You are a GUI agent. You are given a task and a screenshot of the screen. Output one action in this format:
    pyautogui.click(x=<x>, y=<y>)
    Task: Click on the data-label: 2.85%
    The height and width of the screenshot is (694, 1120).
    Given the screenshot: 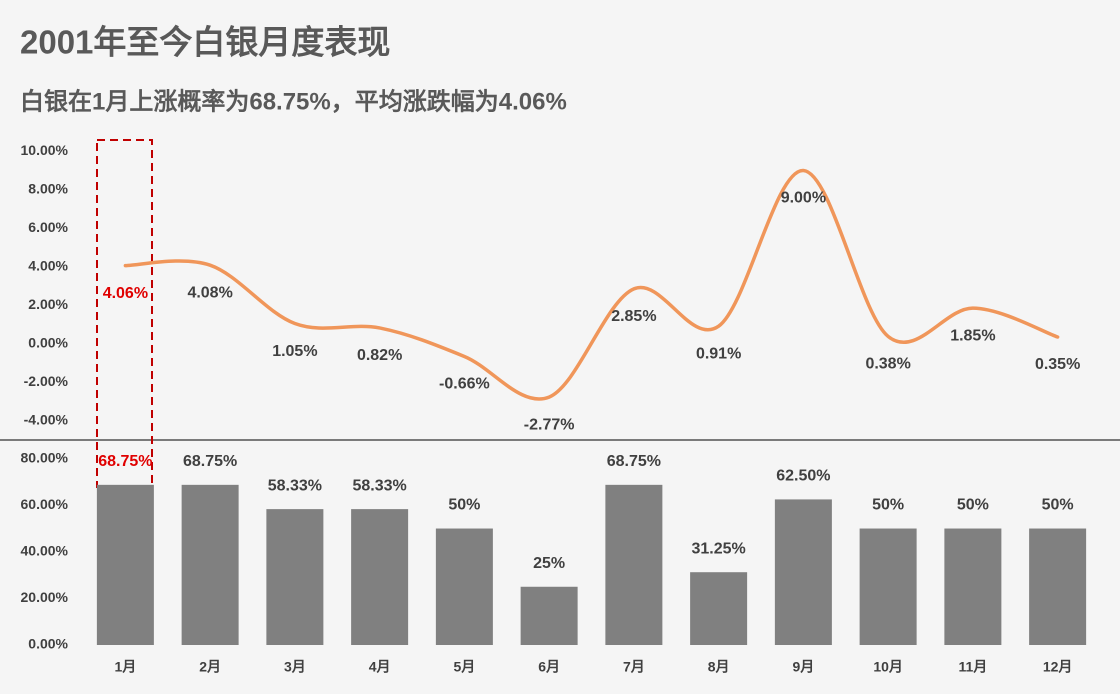 What is the action you would take?
    pyautogui.click(x=633, y=316)
    